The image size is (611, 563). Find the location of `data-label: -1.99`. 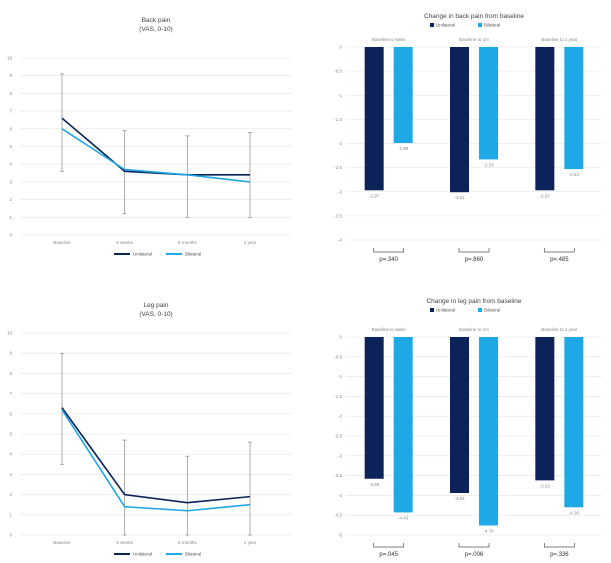

data-label: -1.99 is located at coordinates (403, 148).